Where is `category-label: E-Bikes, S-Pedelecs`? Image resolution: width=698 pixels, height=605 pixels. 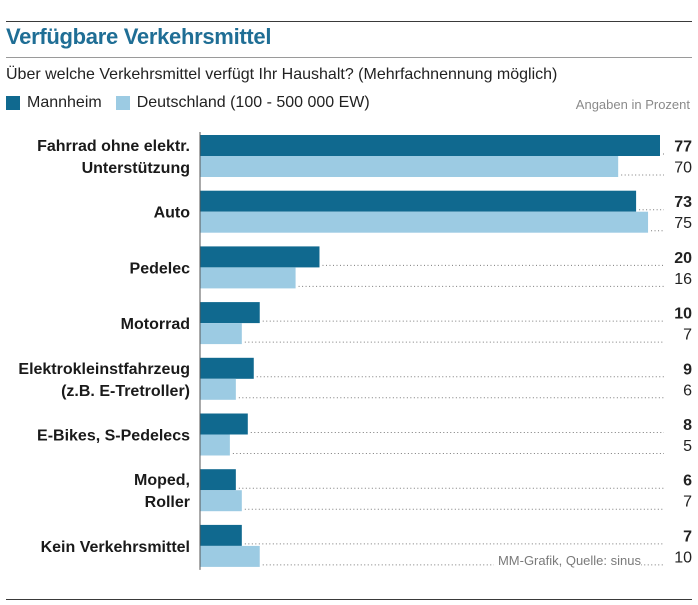
category-label: E-Bikes, S-Pedelecs is located at coordinates (113, 436).